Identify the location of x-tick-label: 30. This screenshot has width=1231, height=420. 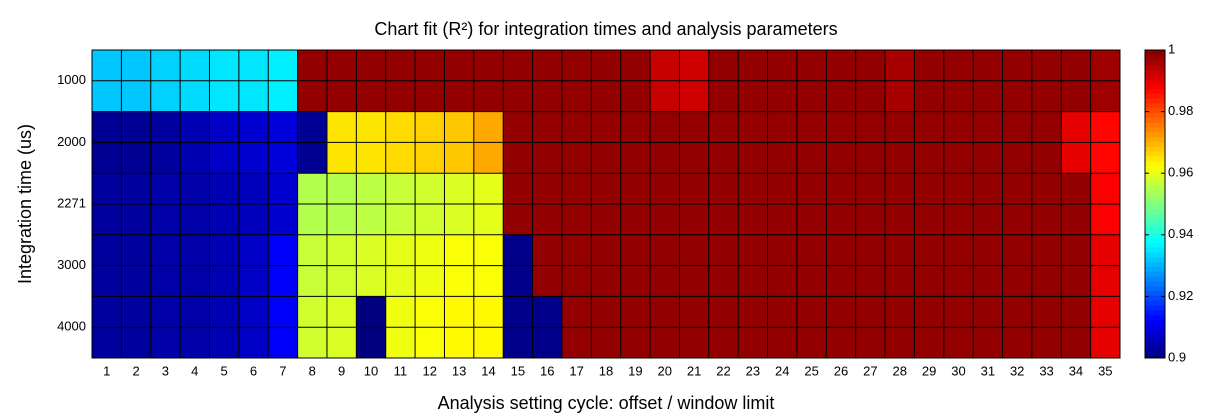
(958, 370).